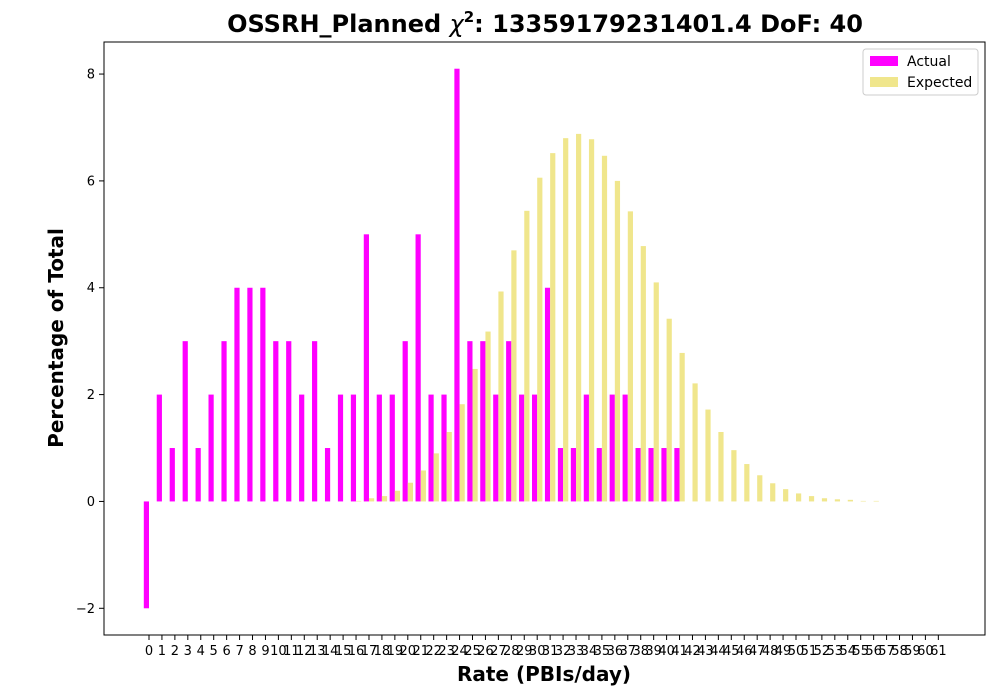 This screenshot has height=700, width=1000. Describe the element at coordinates (317, 651) in the screenshot. I see `x-tick-label: 13` at that location.